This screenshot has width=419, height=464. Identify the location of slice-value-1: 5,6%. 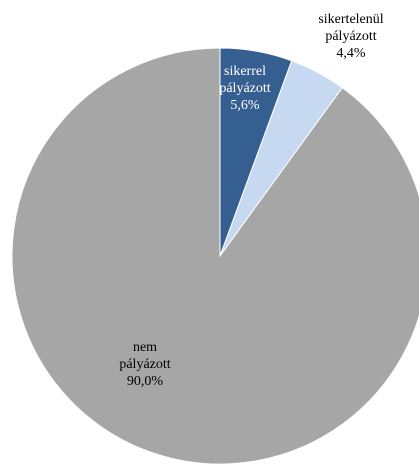
(245, 105).